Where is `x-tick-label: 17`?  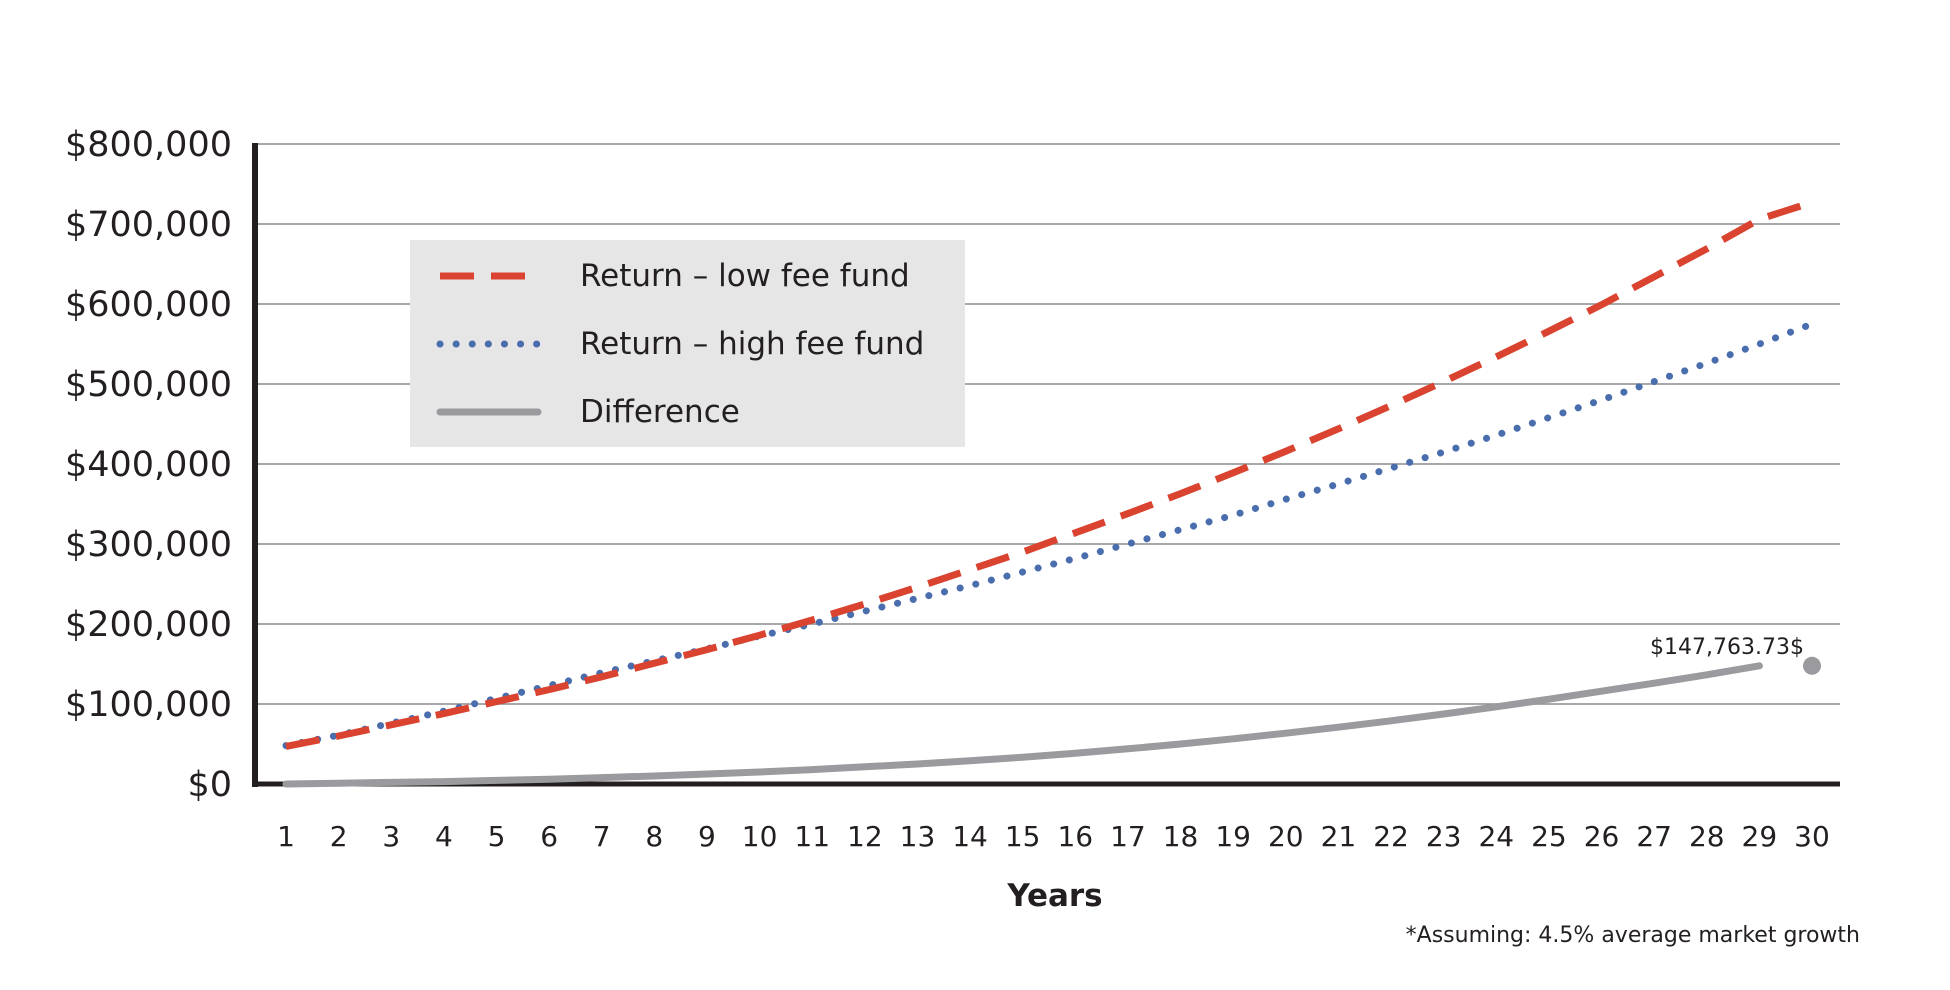
x-tick-label: 17 is located at coordinates (1128, 836).